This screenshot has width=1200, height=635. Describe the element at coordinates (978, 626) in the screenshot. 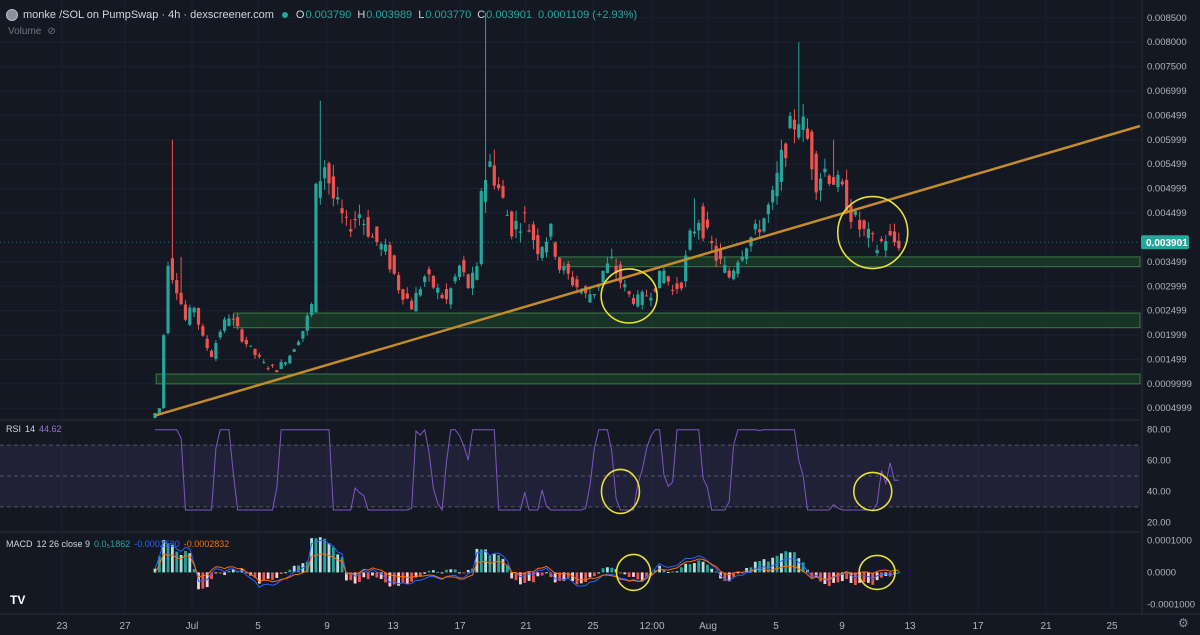

I see `time-tick-label: 17` at that location.